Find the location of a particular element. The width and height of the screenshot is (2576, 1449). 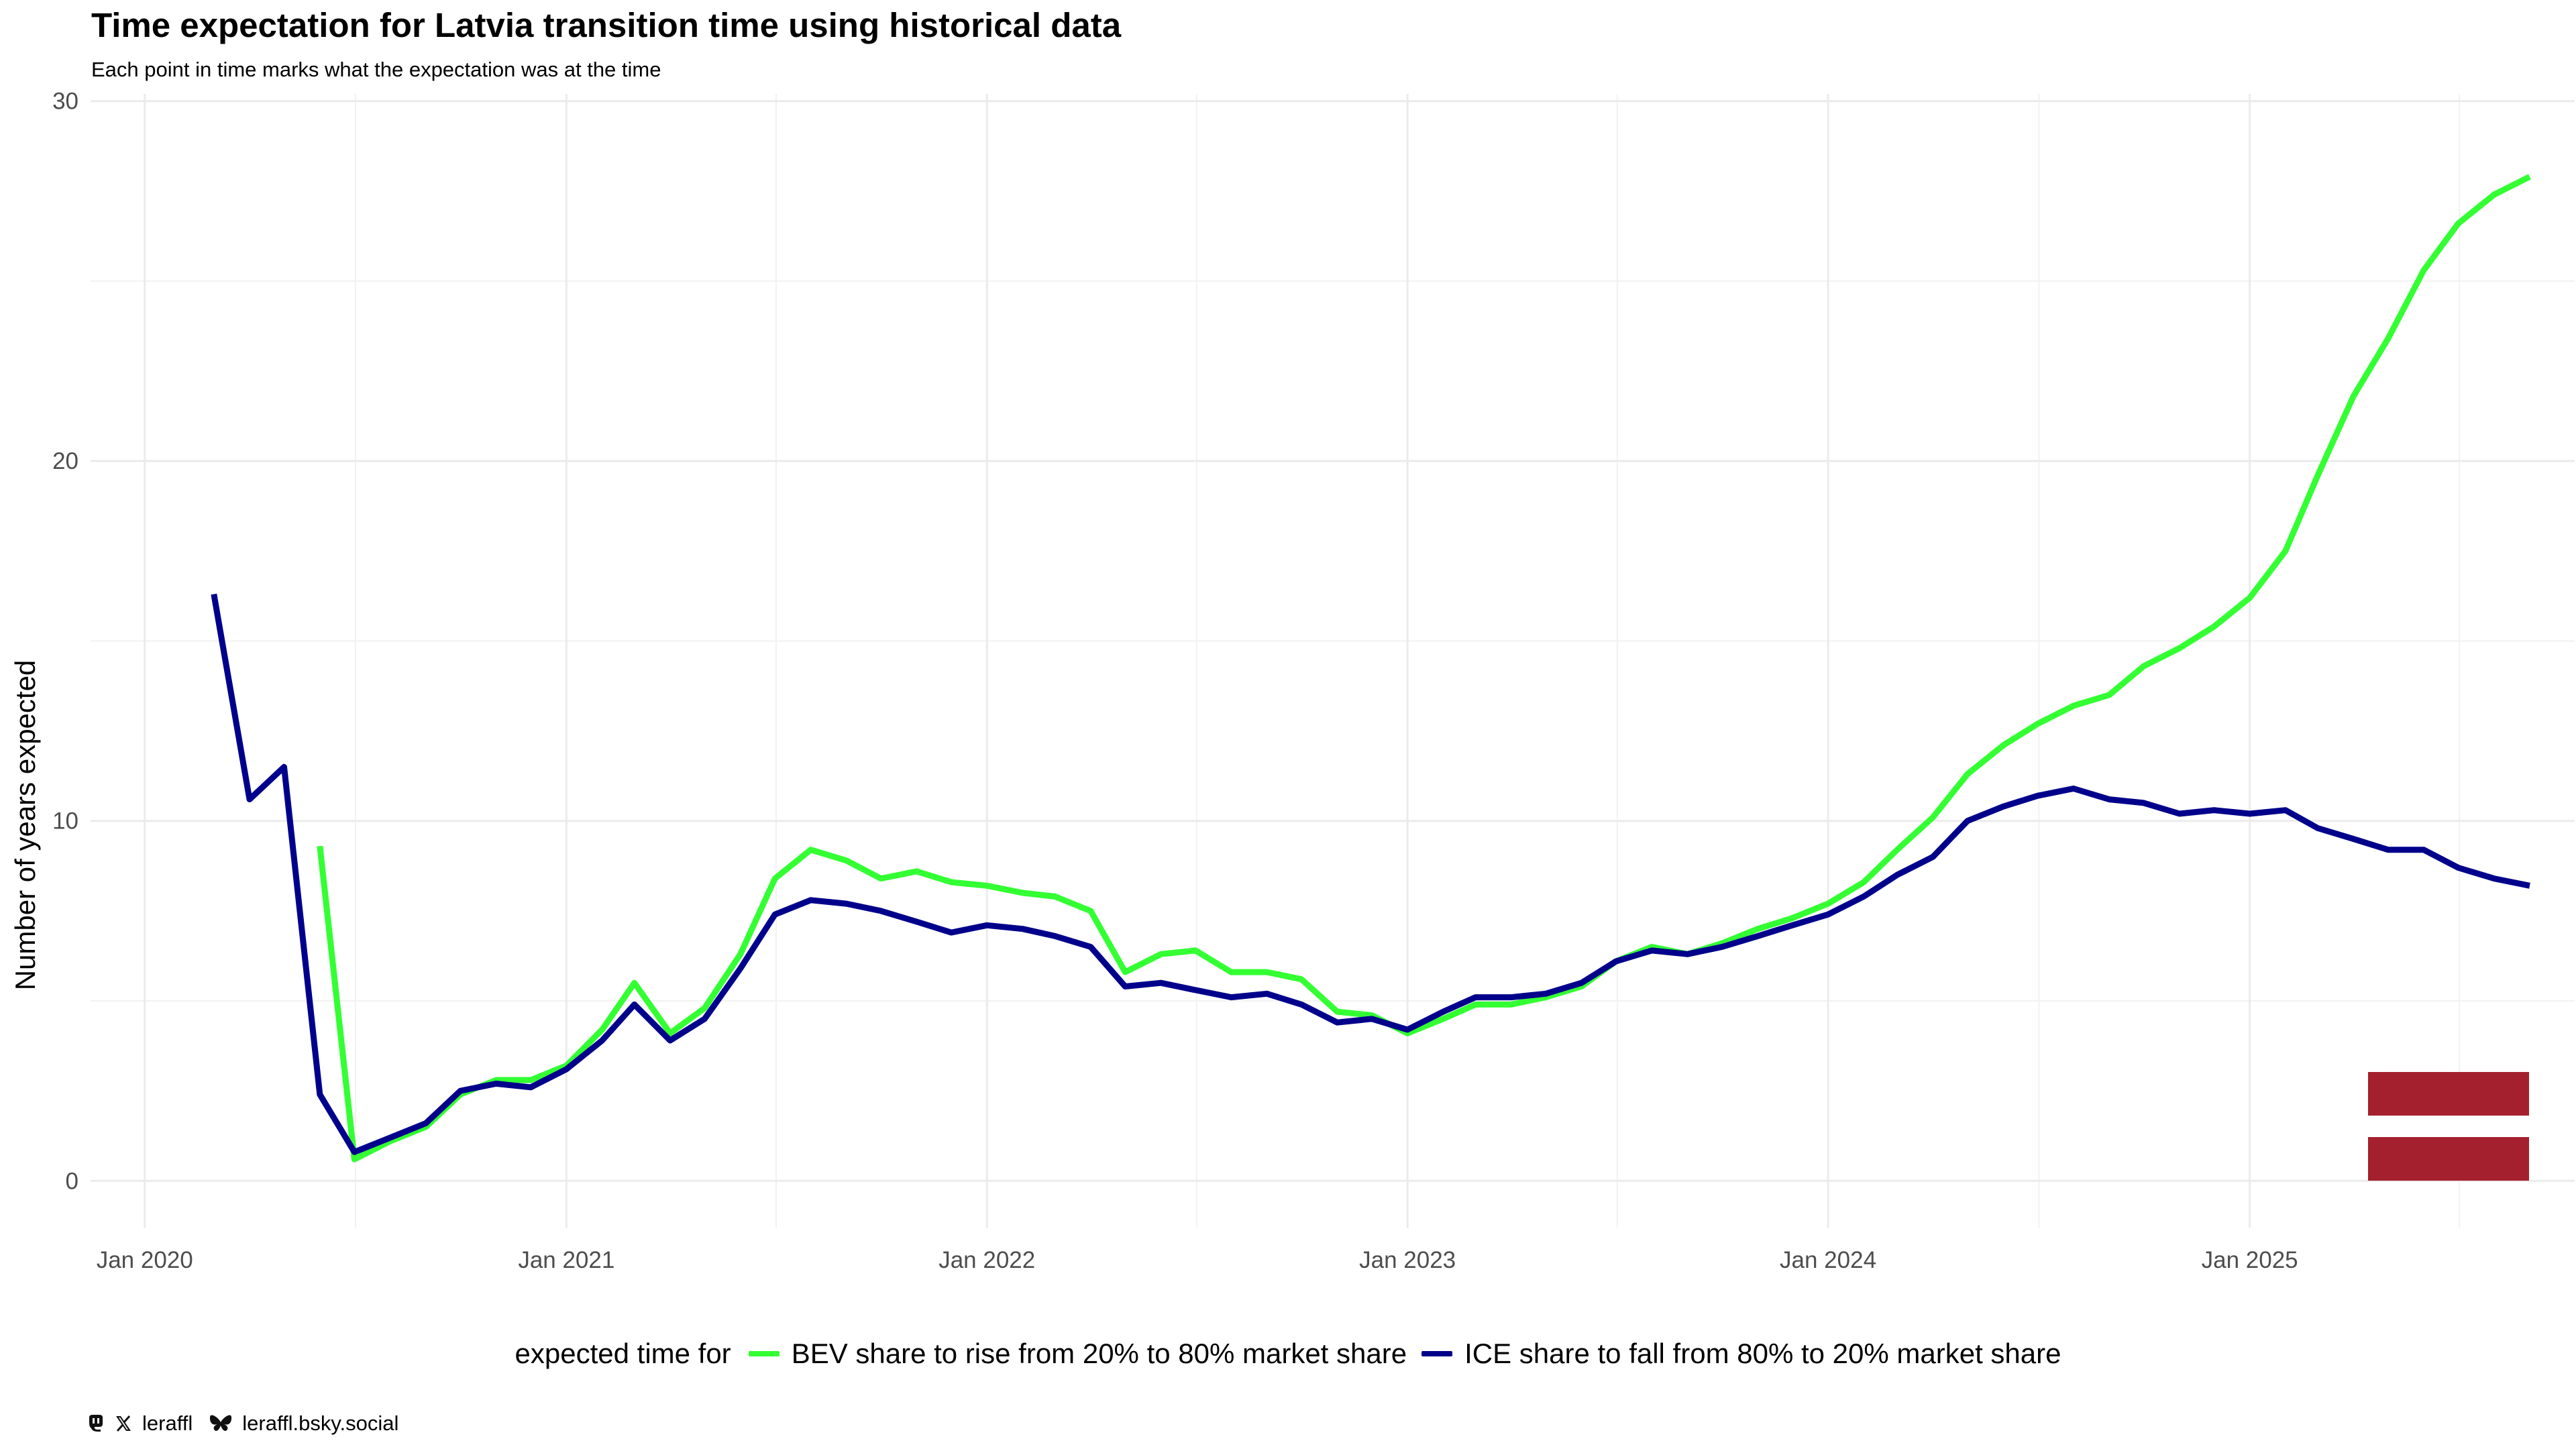

x-tick-label: Jan 2020 is located at coordinates (145, 1260).